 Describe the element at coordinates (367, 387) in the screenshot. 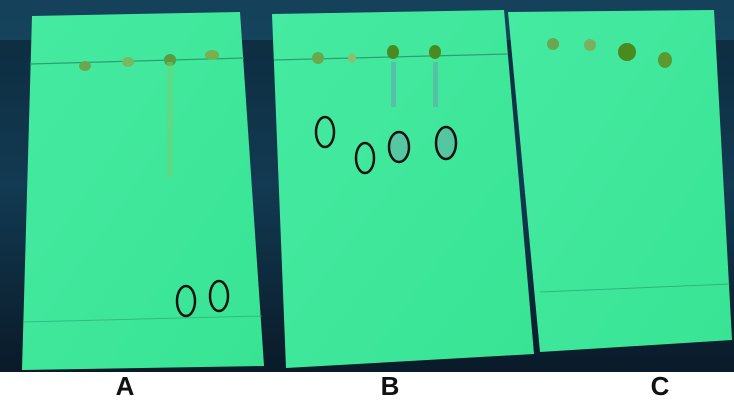

I see `caption-strip` at that location.